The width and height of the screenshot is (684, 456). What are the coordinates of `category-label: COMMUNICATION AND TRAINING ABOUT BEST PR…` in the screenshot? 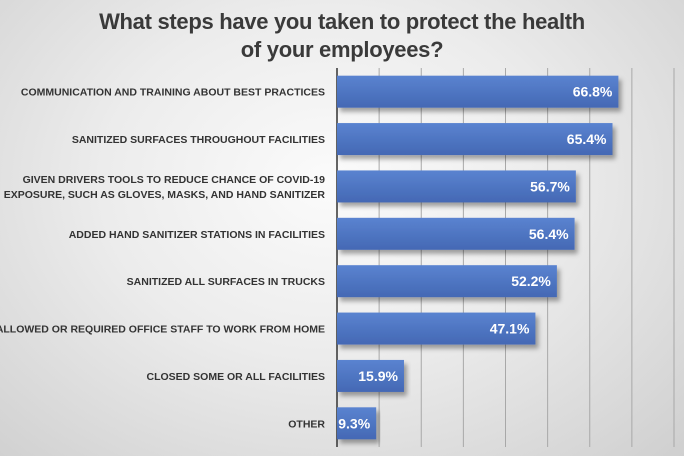 It's located at (173, 93).